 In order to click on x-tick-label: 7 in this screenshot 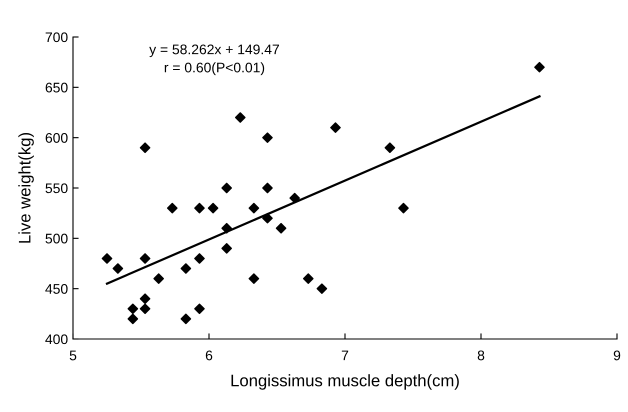, I will do `click(345, 355)`.